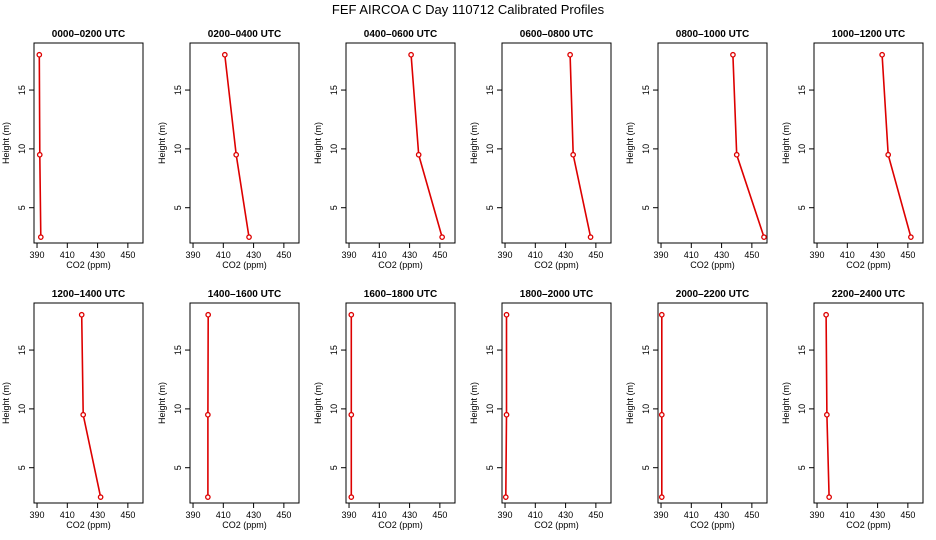  Describe the element at coordinates (88, 34) in the screenshot. I see `panel-title: 0000–0200 UTC` at that location.